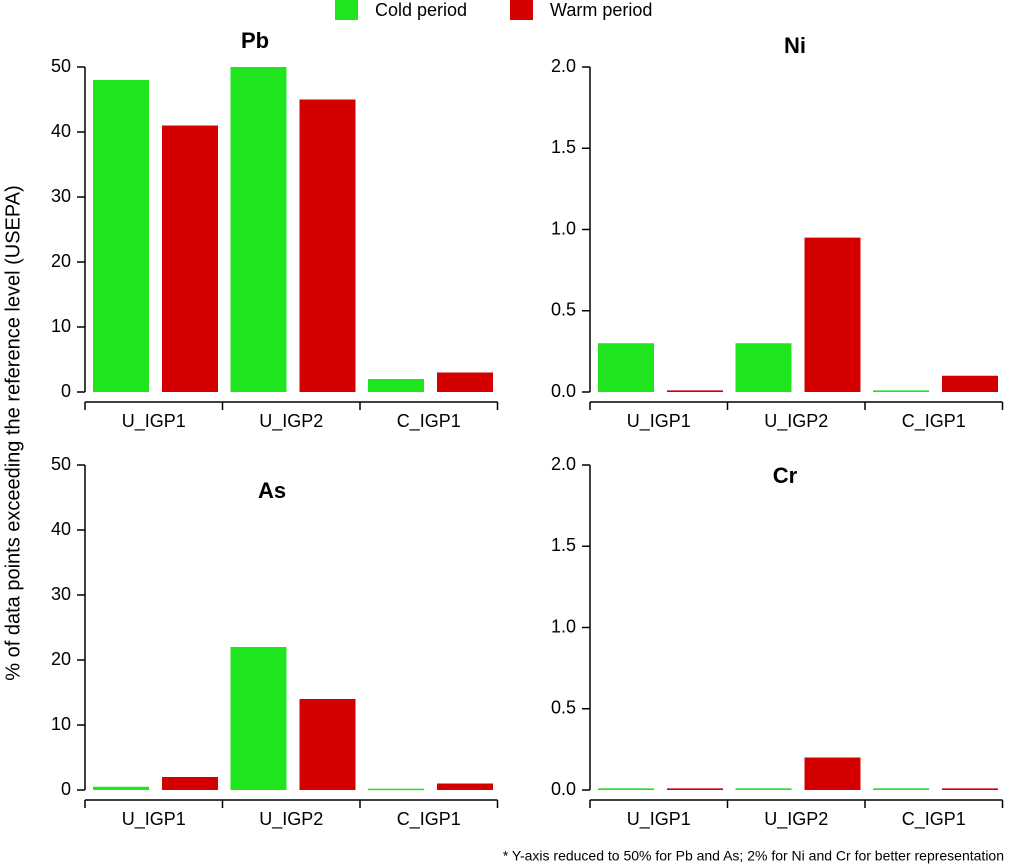 The height and width of the screenshot is (867, 1020). What do you see at coordinates (272, 490) in the screenshot?
I see `chart-title: As` at bounding box center [272, 490].